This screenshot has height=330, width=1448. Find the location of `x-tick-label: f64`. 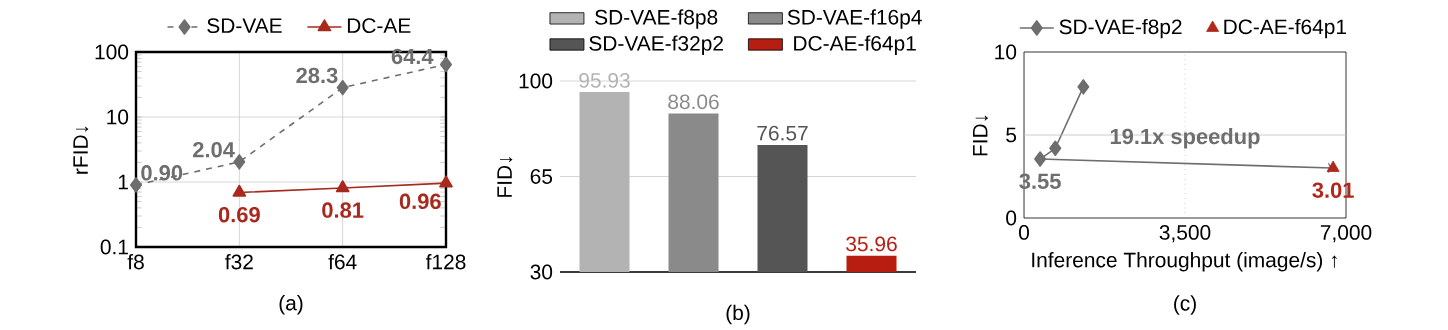

x-tick-label: f64 is located at coordinates (342, 262).